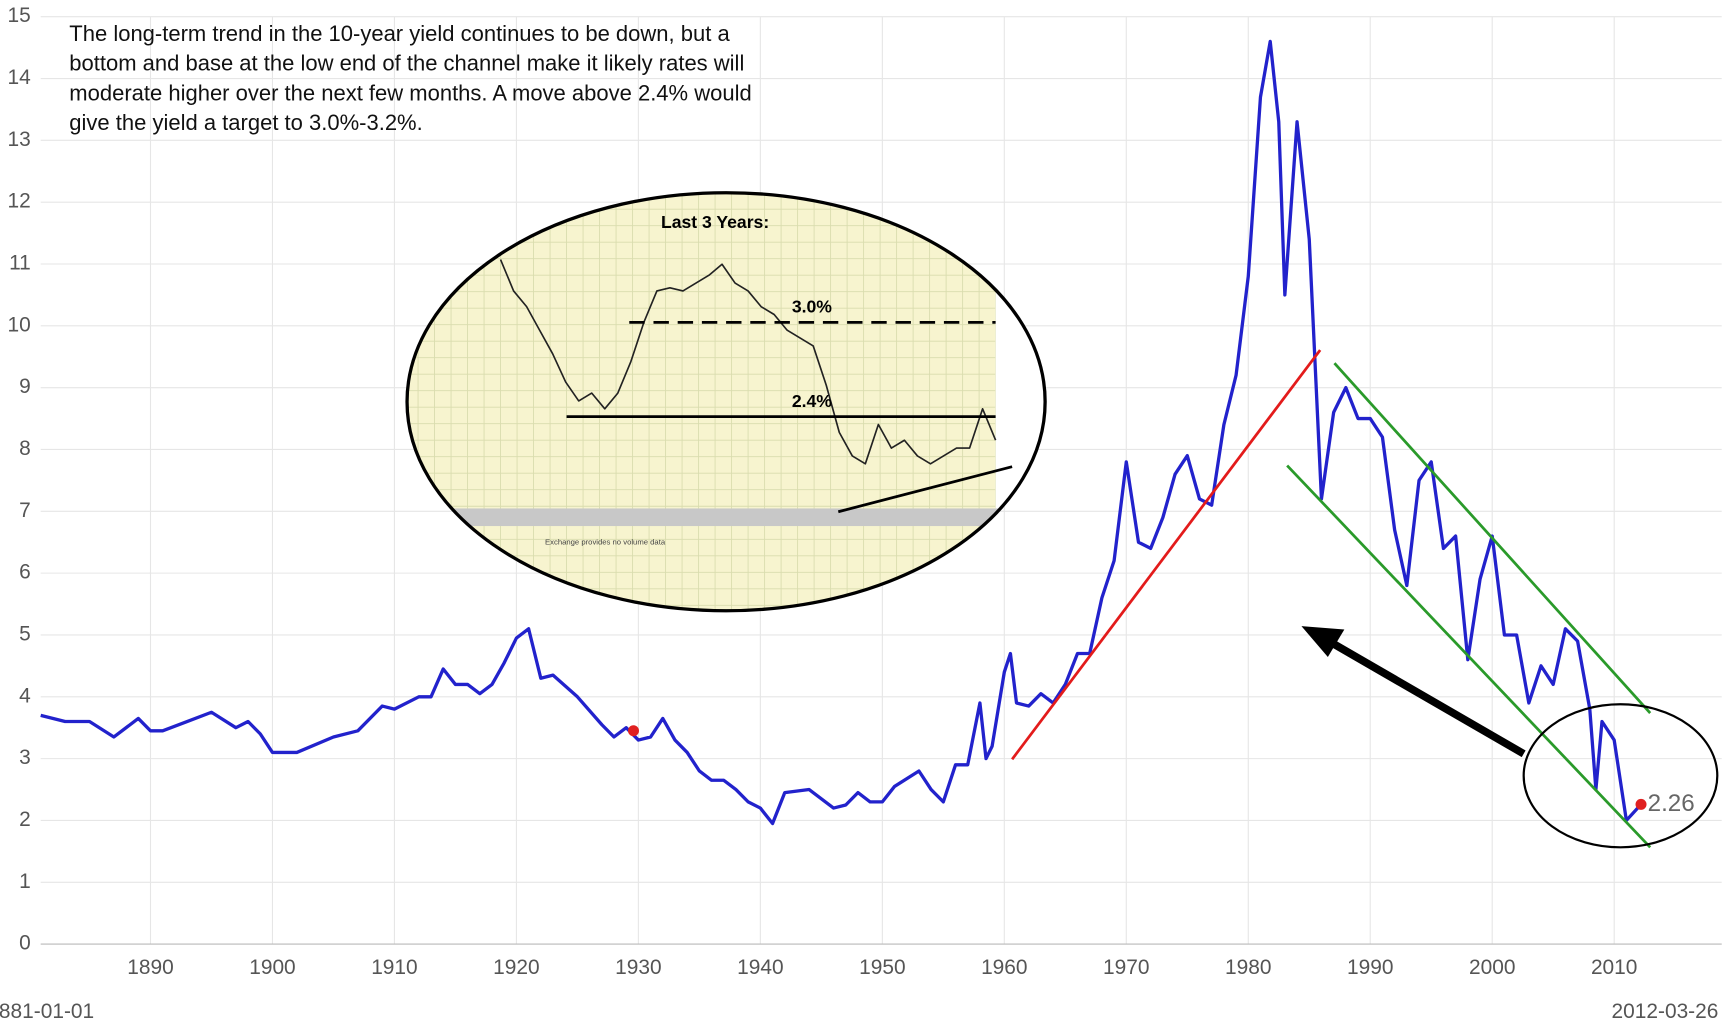  Describe the element at coordinates (272, 967) in the screenshot. I see `x-tick-label: 1900` at that location.